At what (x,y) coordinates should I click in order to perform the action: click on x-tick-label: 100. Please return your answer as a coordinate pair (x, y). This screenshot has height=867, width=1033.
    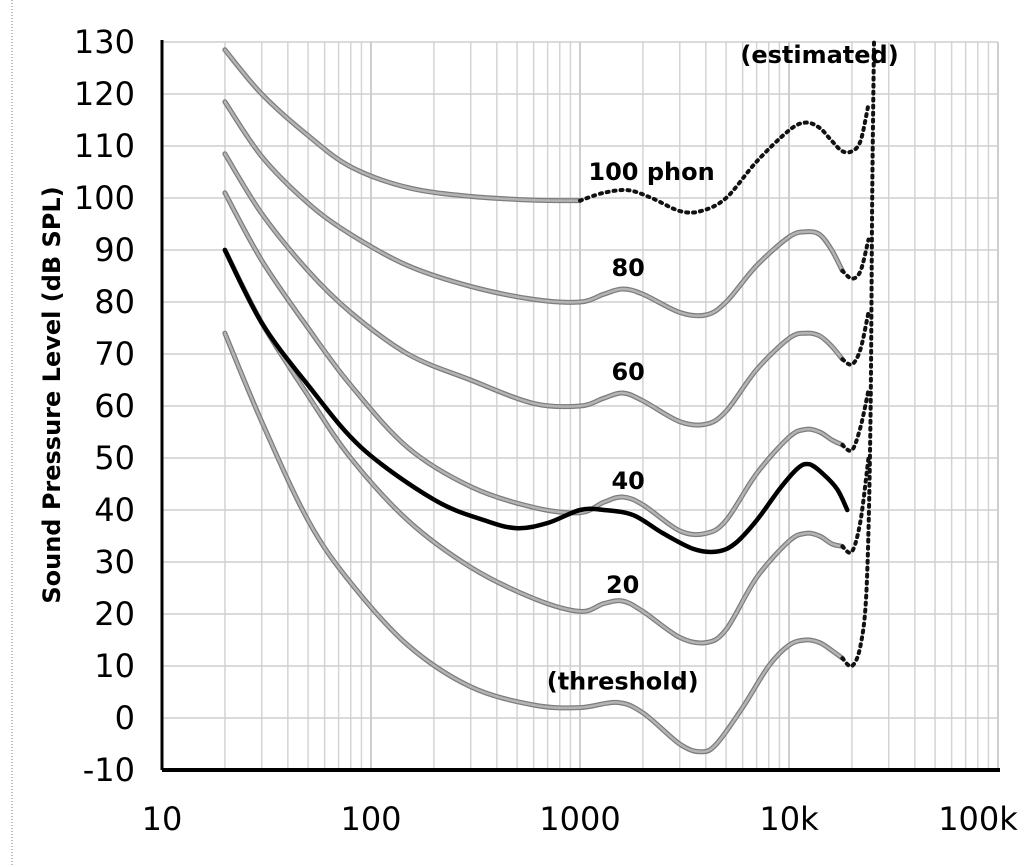
    Looking at the image, I should click on (370, 819).